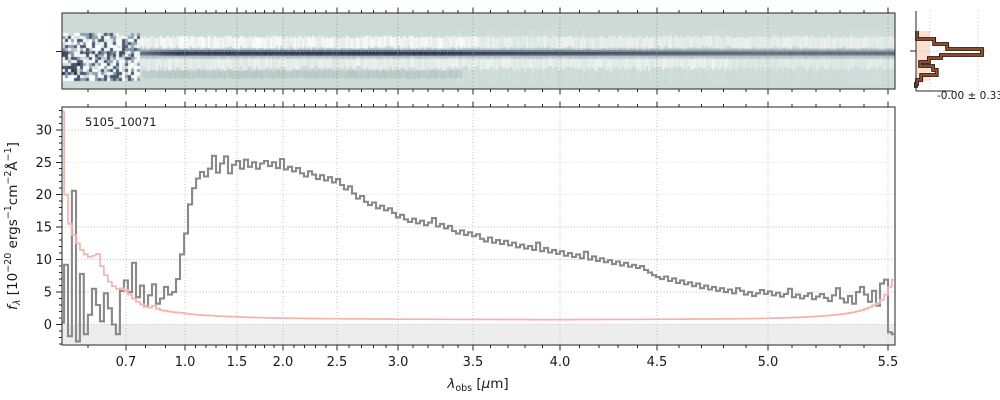 The height and width of the screenshot is (400, 1000). Describe the element at coordinates (237, 362) in the screenshot. I see `x-tick-label: 1.5` at that location.